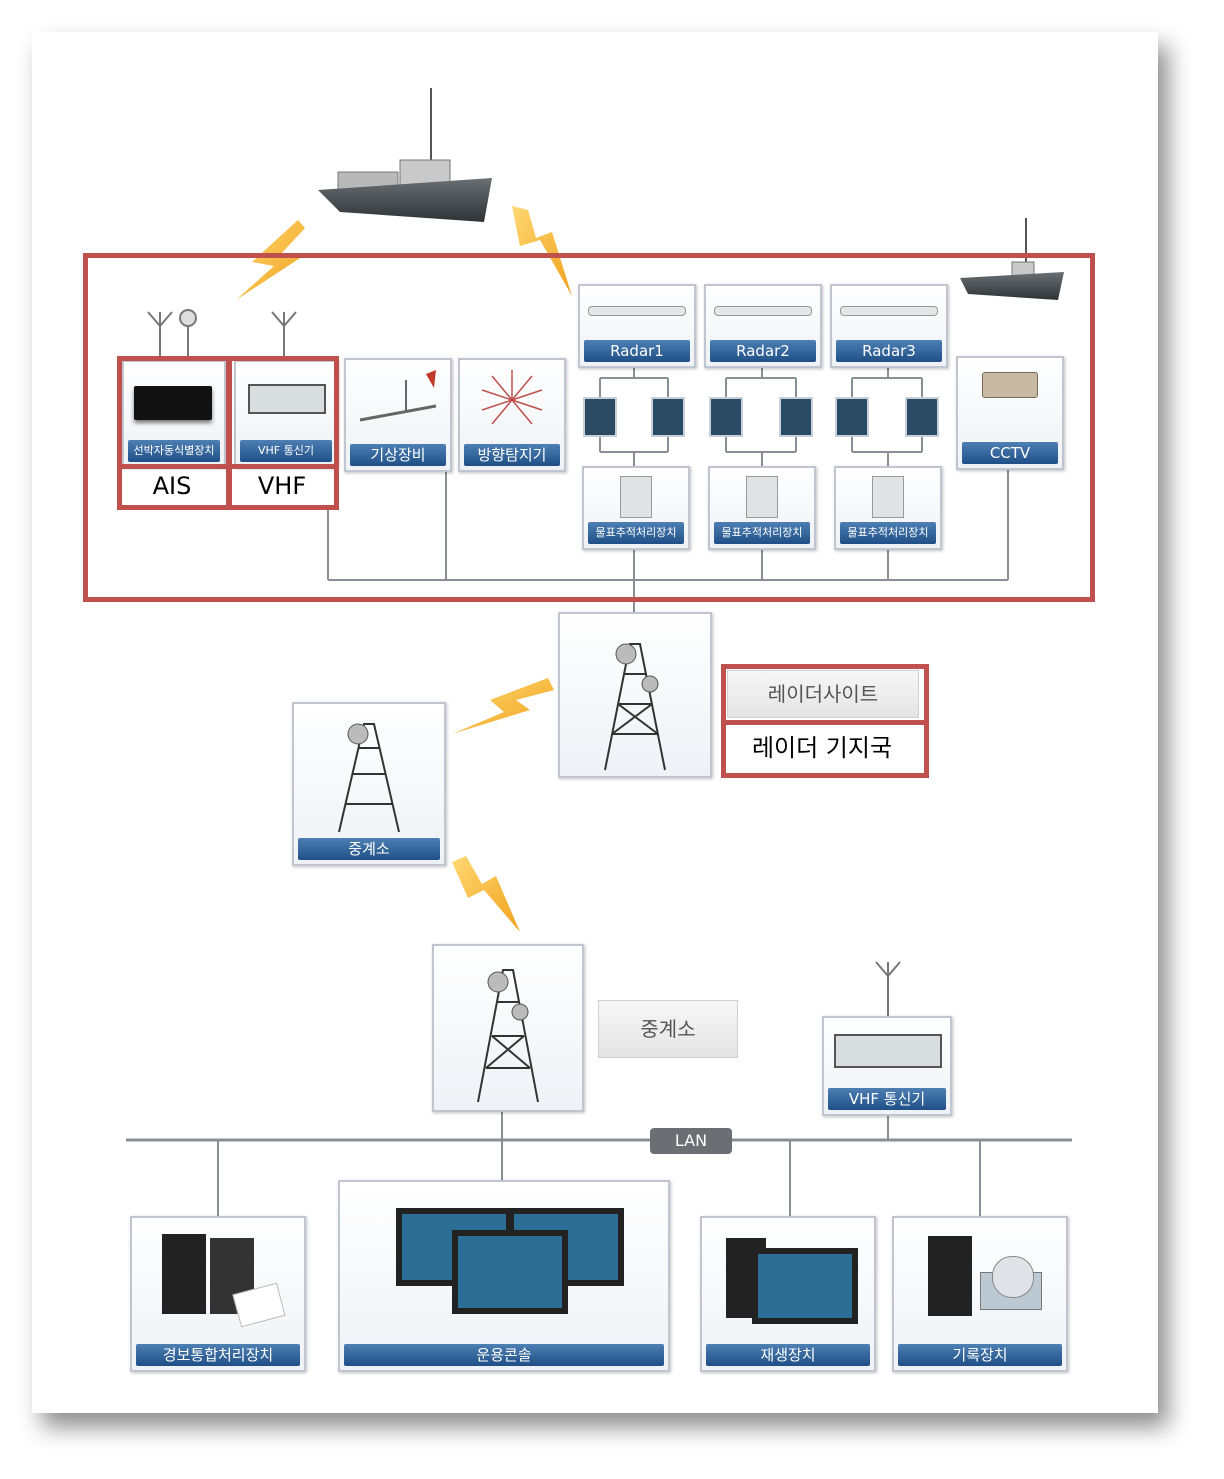  What do you see at coordinates (504, 1276) in the screenshot?
I see `operation-console-device: 운용콘솔` at bounding box center [504, 1276].